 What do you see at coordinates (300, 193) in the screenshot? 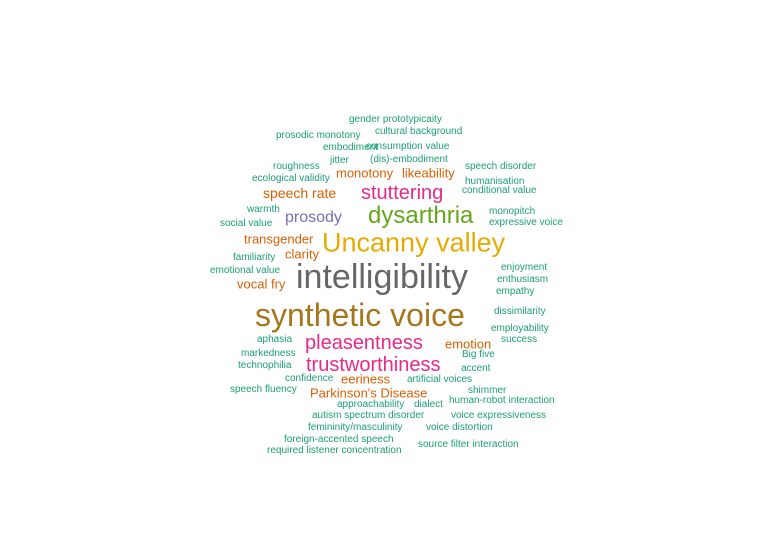
I see `word-speech-rate: speech rate` at bounding box center [300, 193].